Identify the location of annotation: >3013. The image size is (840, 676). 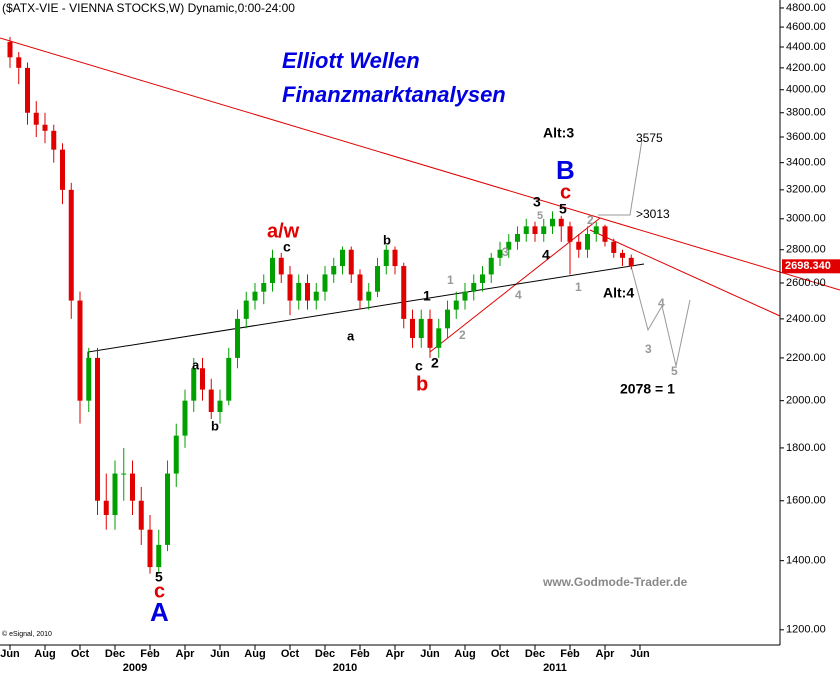
(653, 214).